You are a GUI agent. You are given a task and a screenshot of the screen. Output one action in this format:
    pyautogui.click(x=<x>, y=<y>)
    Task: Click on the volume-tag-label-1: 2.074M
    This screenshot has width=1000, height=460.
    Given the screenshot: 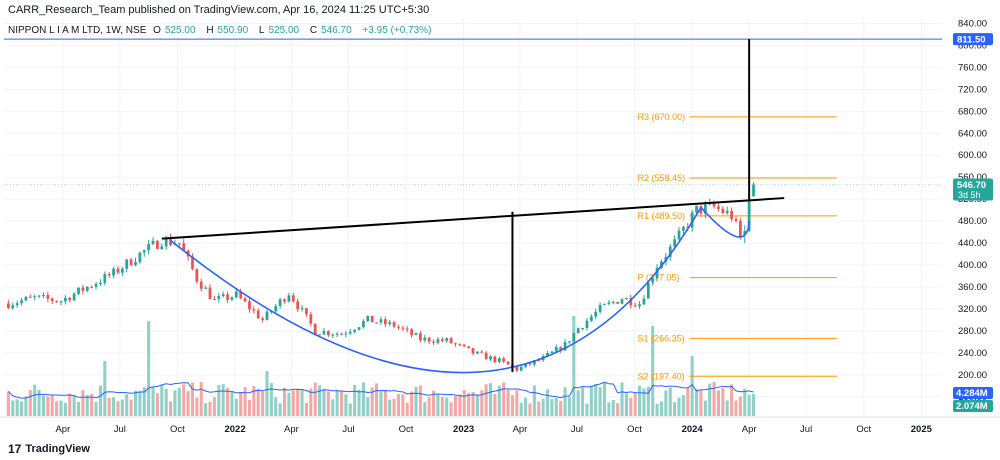 What is the action you would take?
    pyautogui.click(x=972, y=406)
    